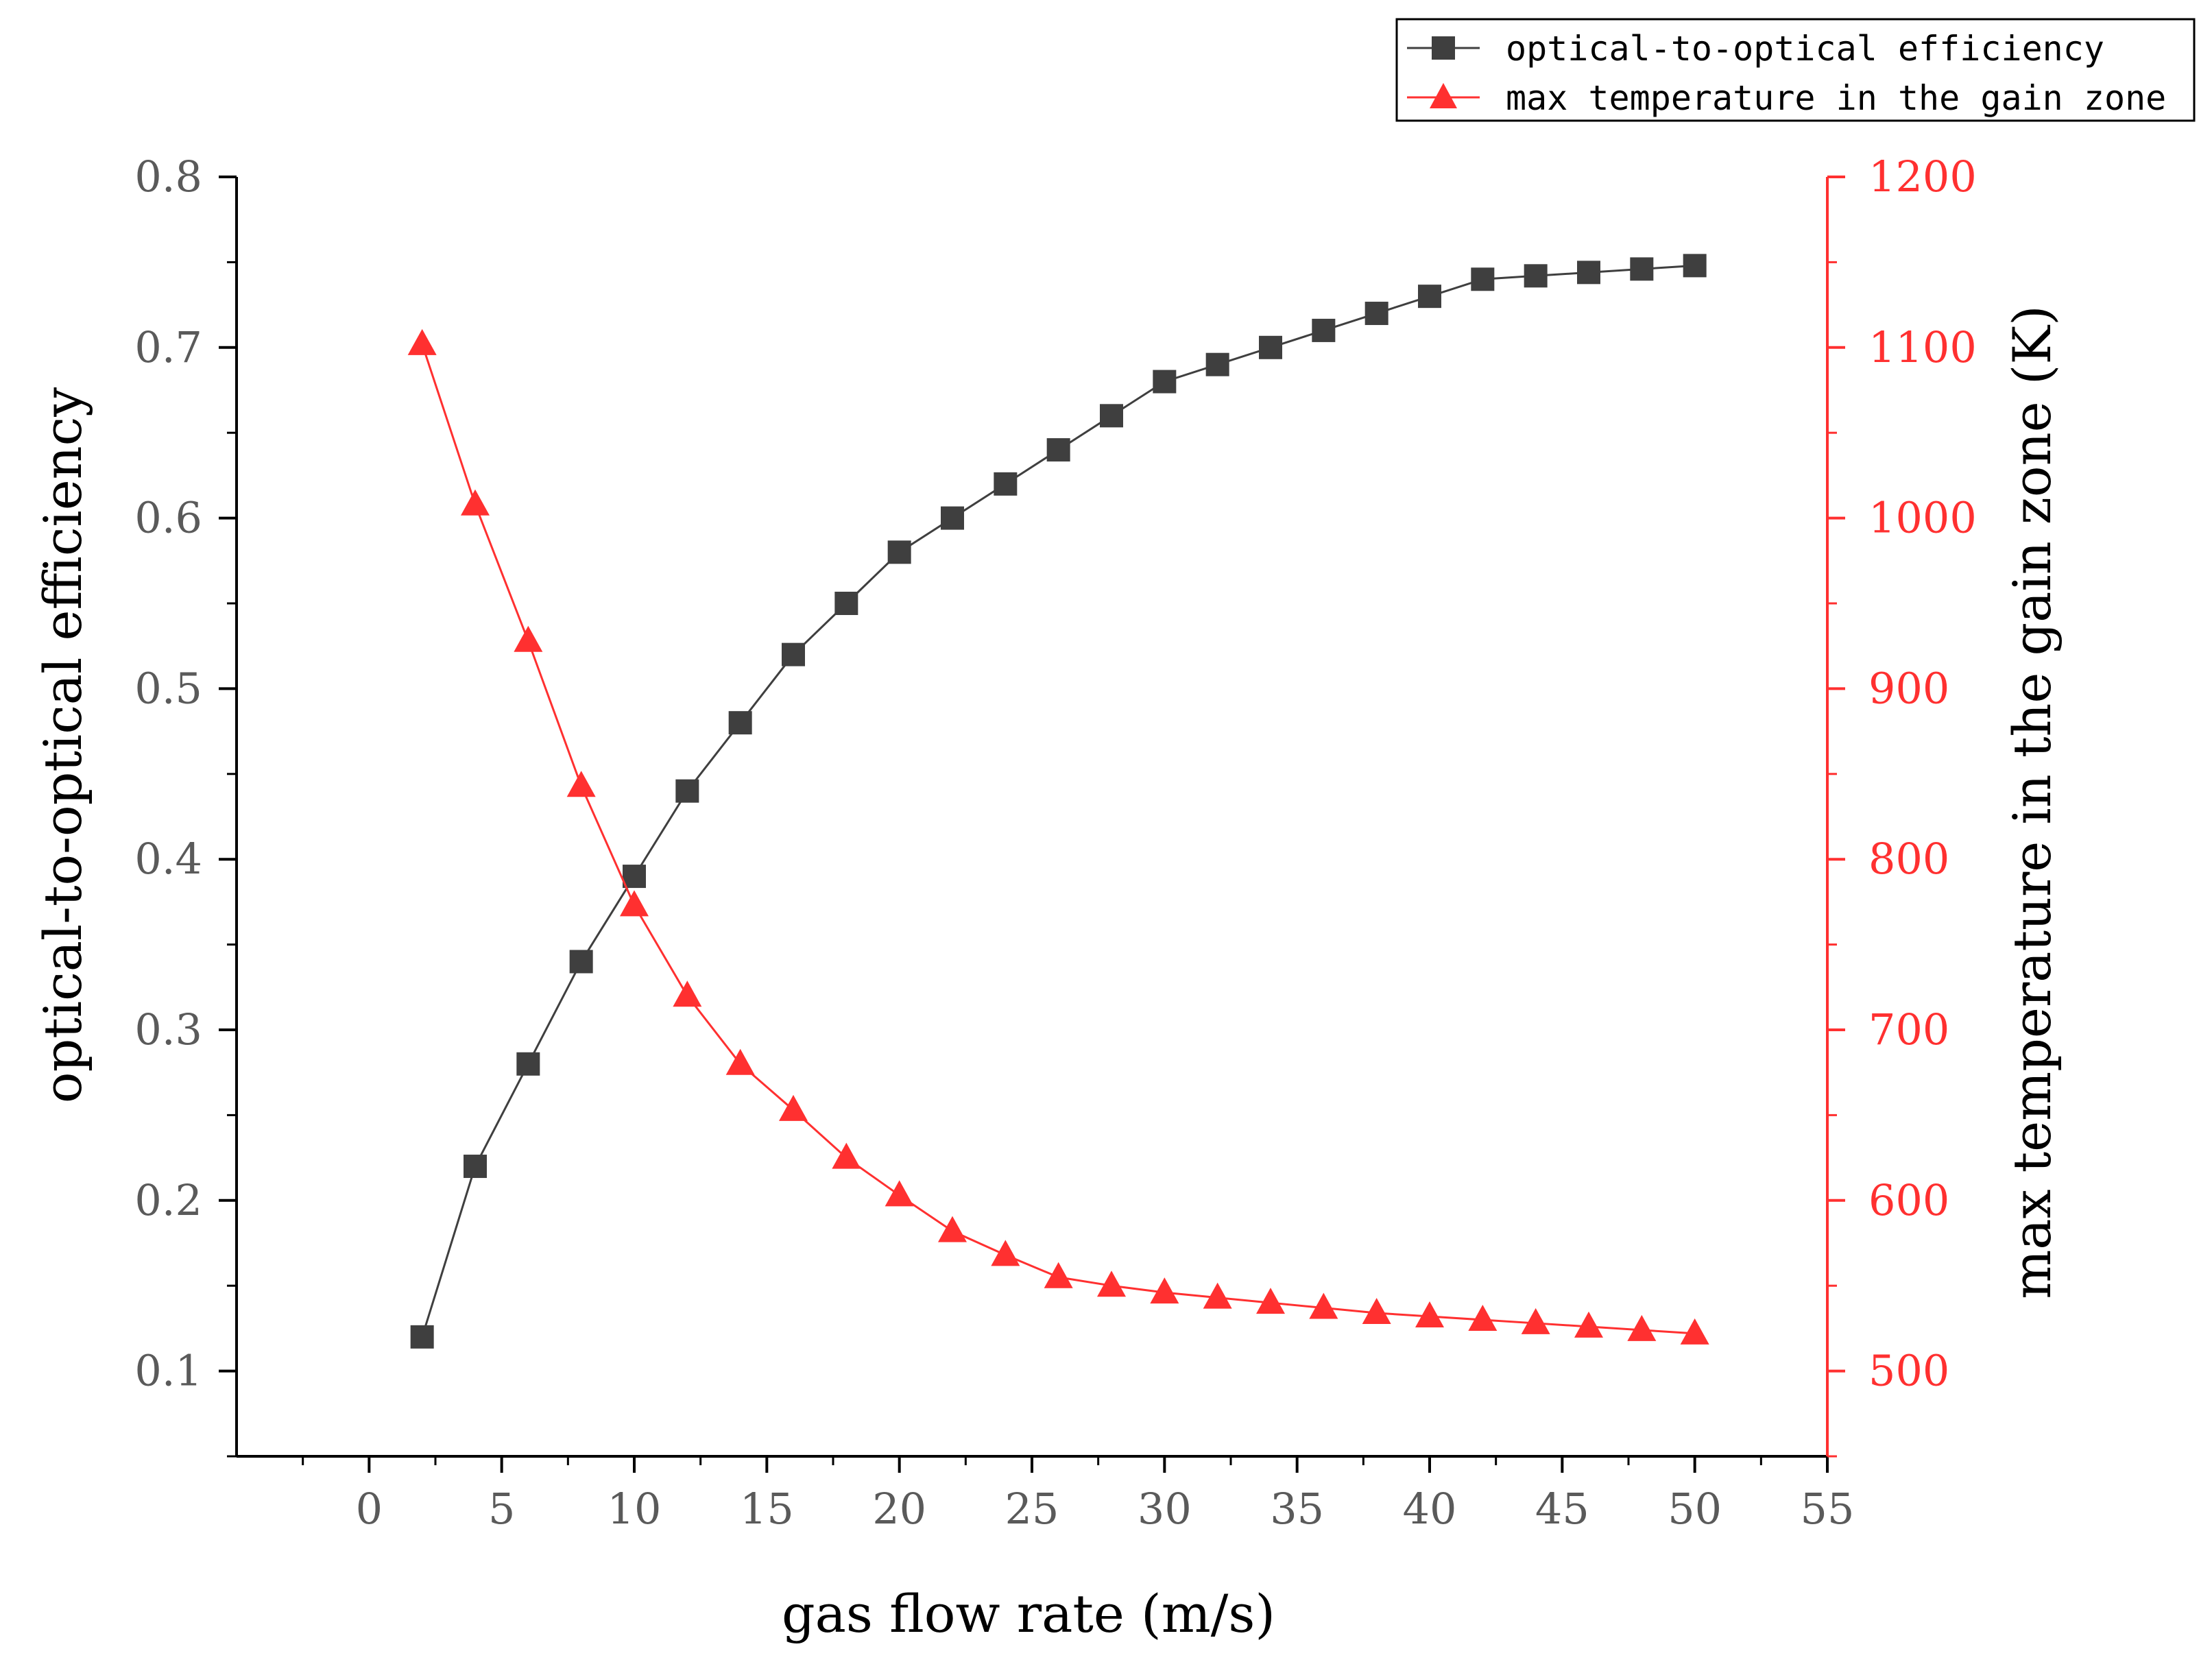 The height and width of the screenshot is (1662, 2212). What do you see at coordinates (1836, 98) in the screenshot?
I see `legend-label-temperature: max temperature in the gain zone` at bounding box center [1836, 98].